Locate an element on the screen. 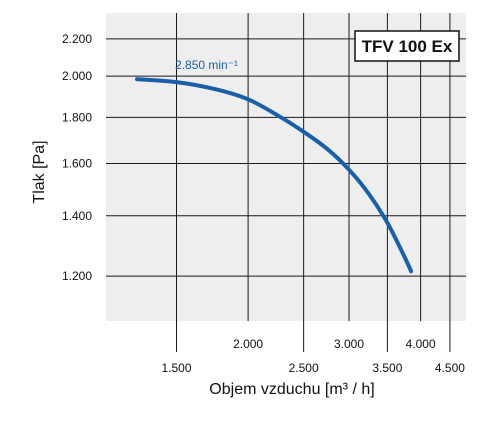 The image size is (501, 422). x-tick-label: 4.000 is located at coordinates (421, 344).